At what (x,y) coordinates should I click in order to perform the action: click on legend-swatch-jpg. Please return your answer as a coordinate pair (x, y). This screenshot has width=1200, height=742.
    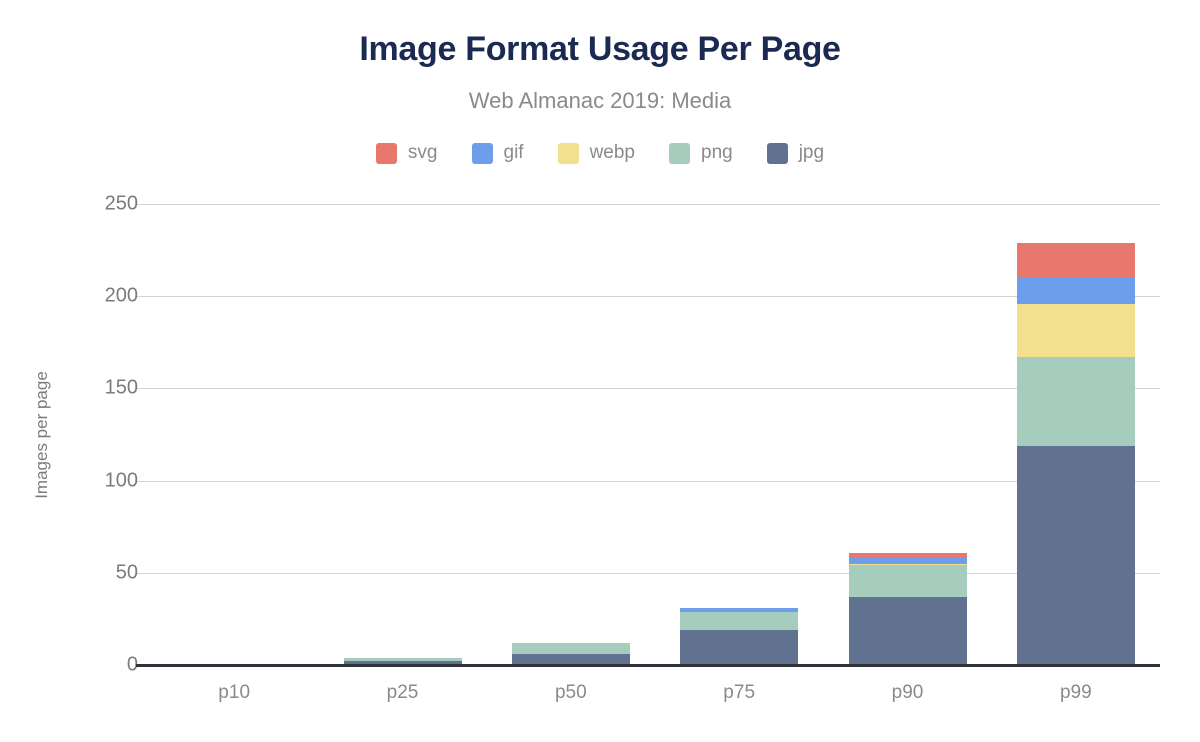
    Looking at the image, I should click on (777, 153).